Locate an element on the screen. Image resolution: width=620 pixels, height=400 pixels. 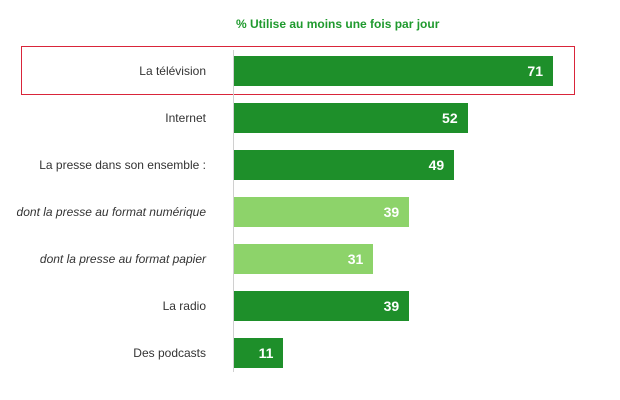
category-label: La télévision is located at coordinates (172, 71).